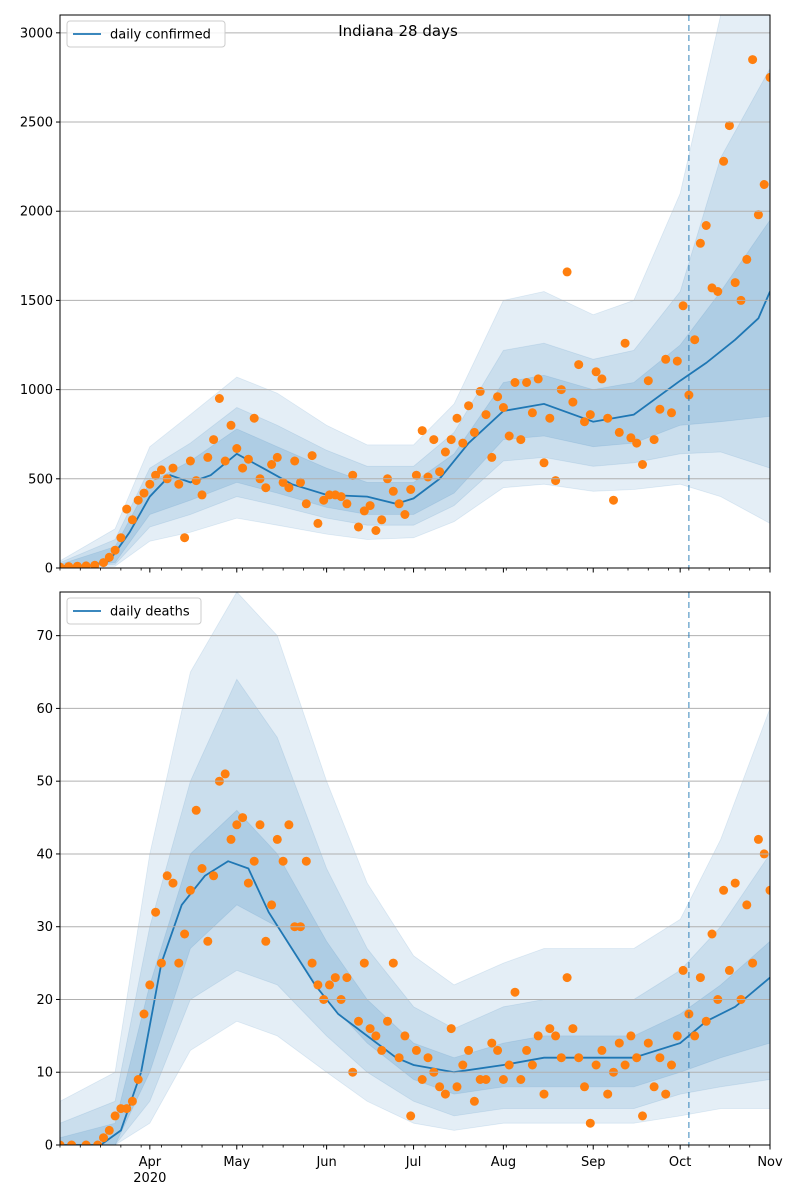 The width and height of the screenshot is (800, 1200). Describe the element at coordinates (503, 1162) in the screenshot. I see `x-tick-label: Aug` at that location.